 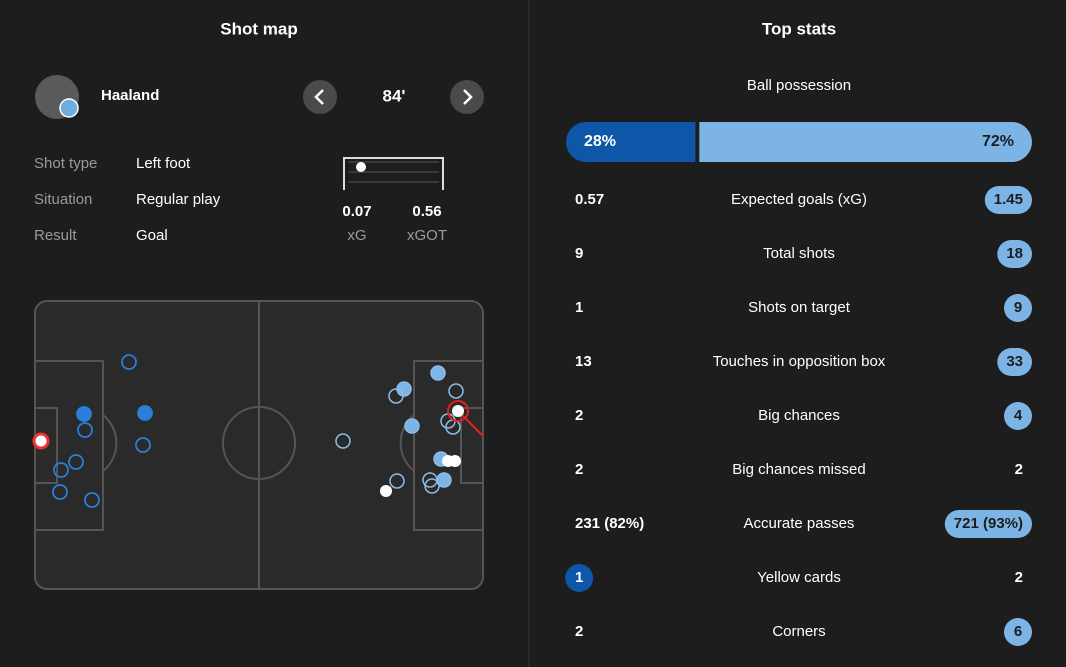 I want to click on panel-title: Top stats, so click(x=799, y=28).